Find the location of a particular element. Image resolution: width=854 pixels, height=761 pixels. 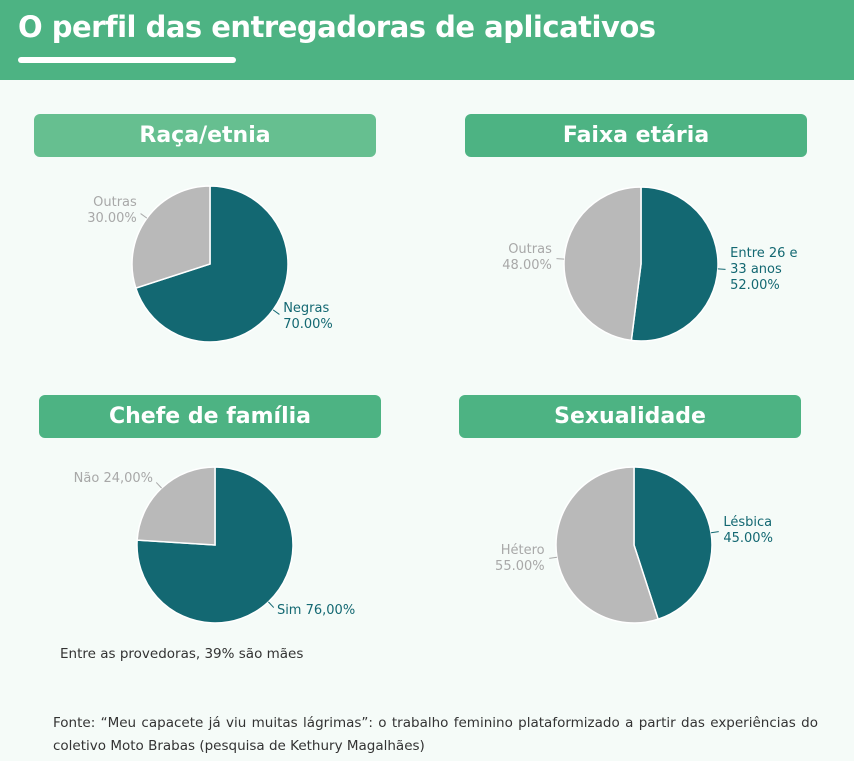

slice-value: 48.00% is located at coordinates (527, 266).